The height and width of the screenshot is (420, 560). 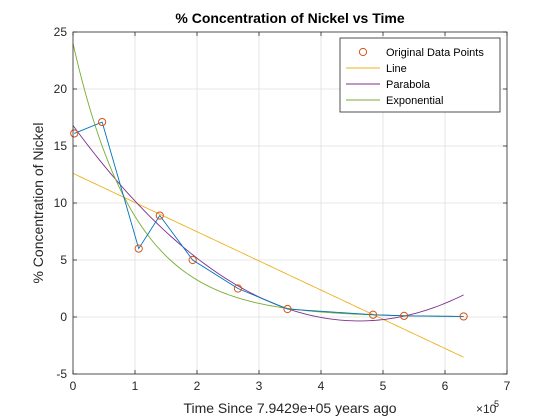 I want to click on x-axis-exponent-base: ×10, so click(x=486, y=409).